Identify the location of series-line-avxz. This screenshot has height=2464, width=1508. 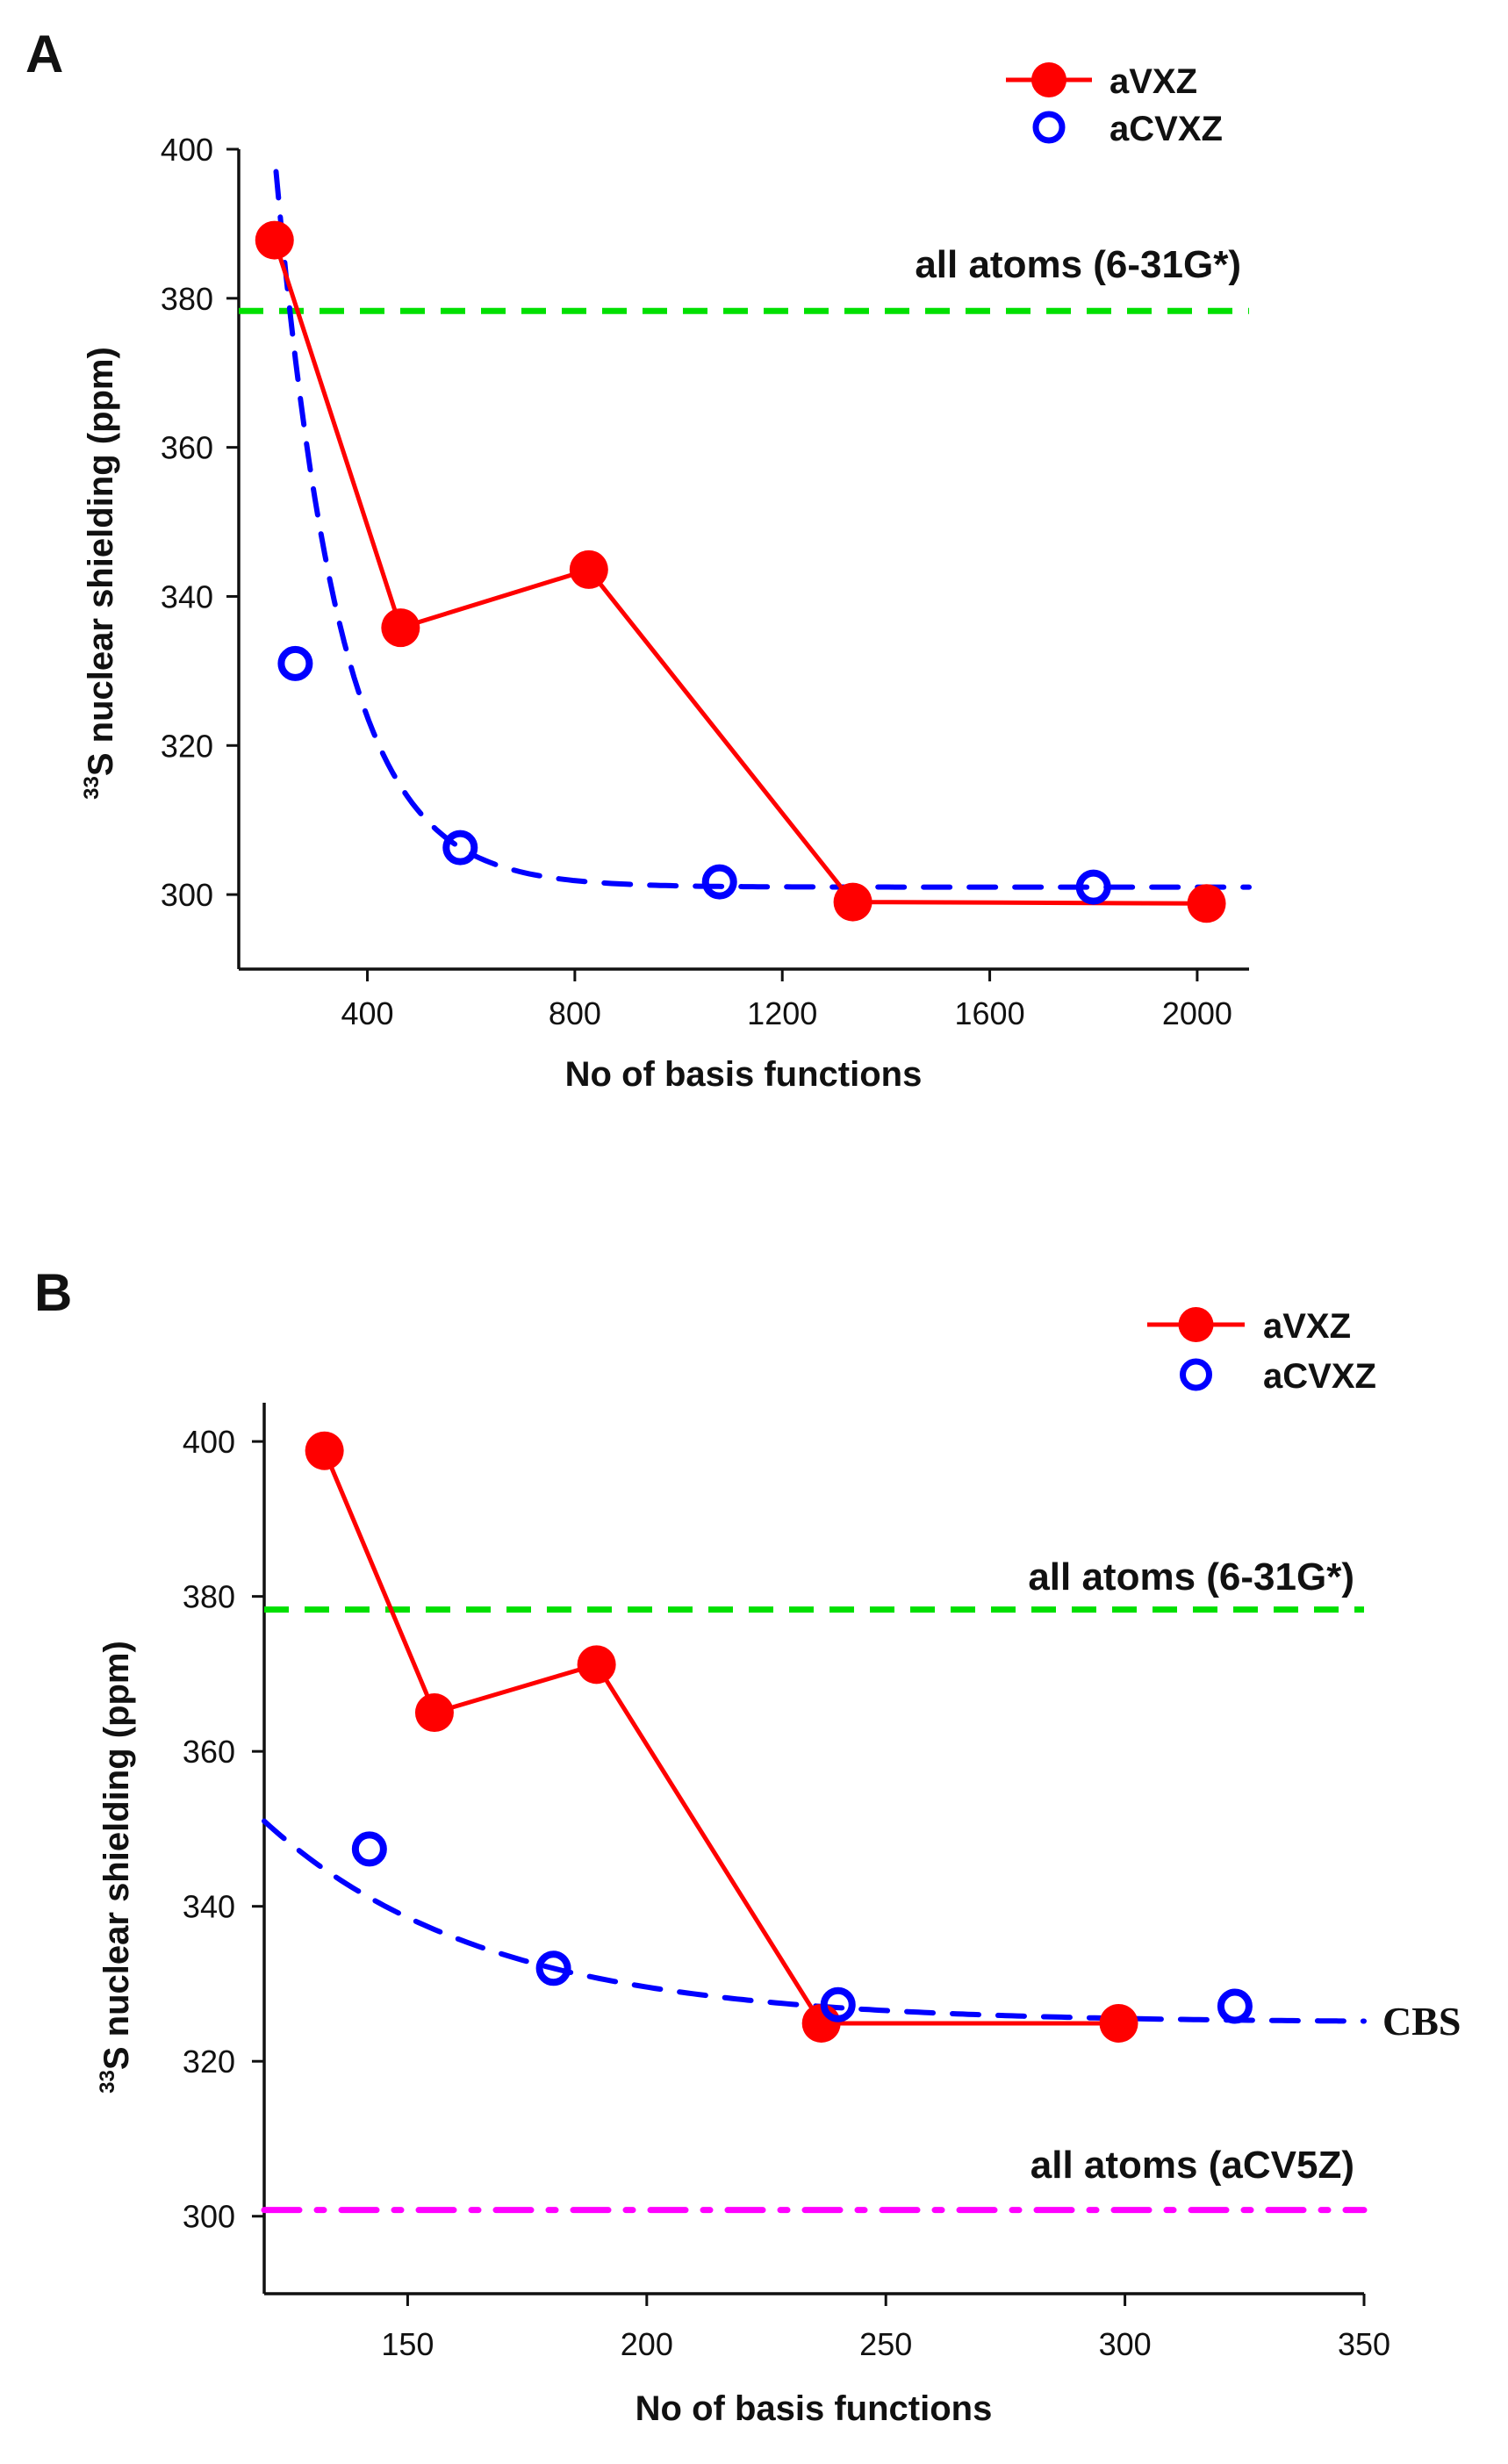
(720, 1737).